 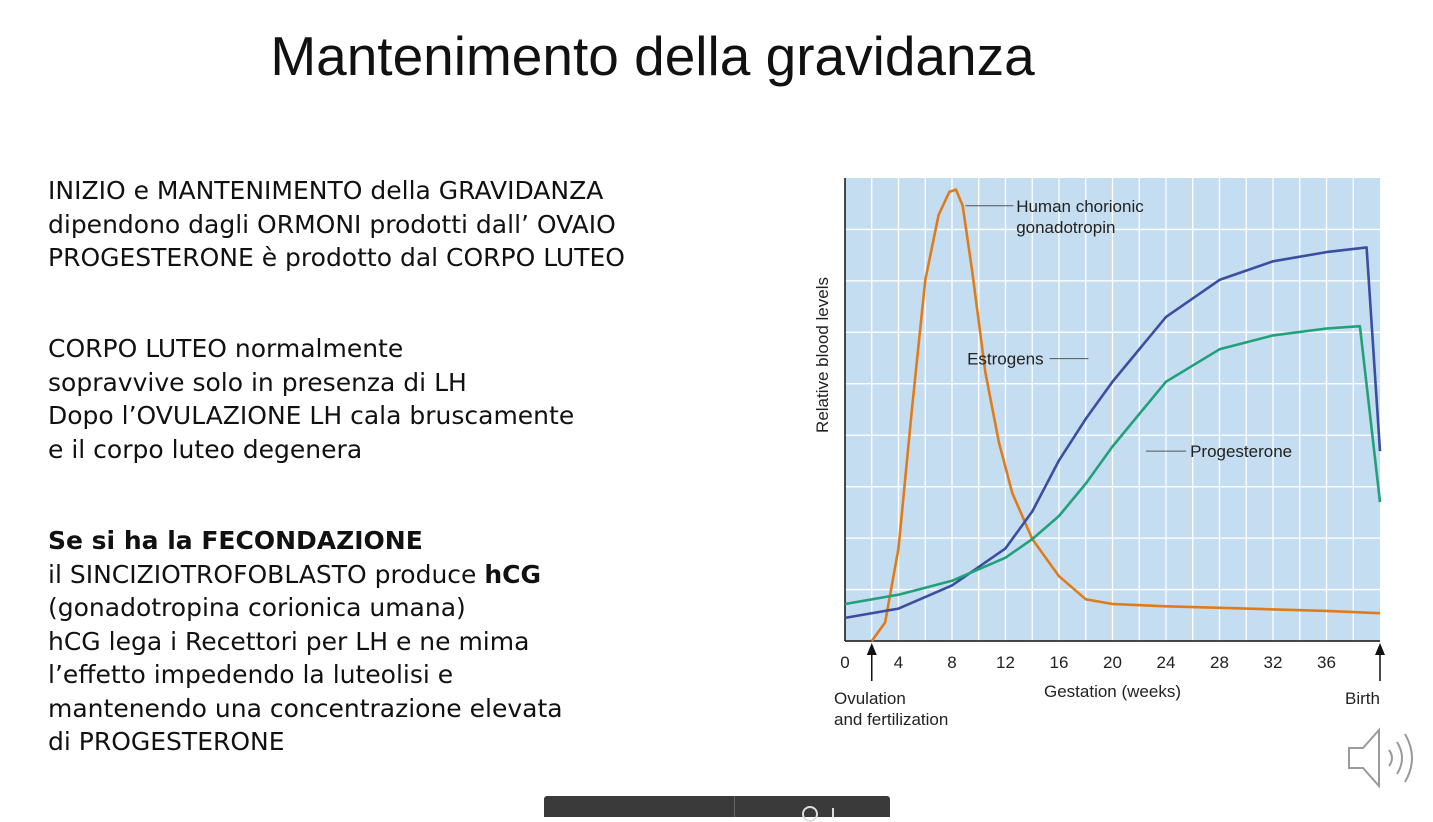 What do you see at coordinates (266, 574) in the screenshot?
I see `text-span: il SINCIZIOTROFOBLASTO produce` at bounding box center [266, 574].